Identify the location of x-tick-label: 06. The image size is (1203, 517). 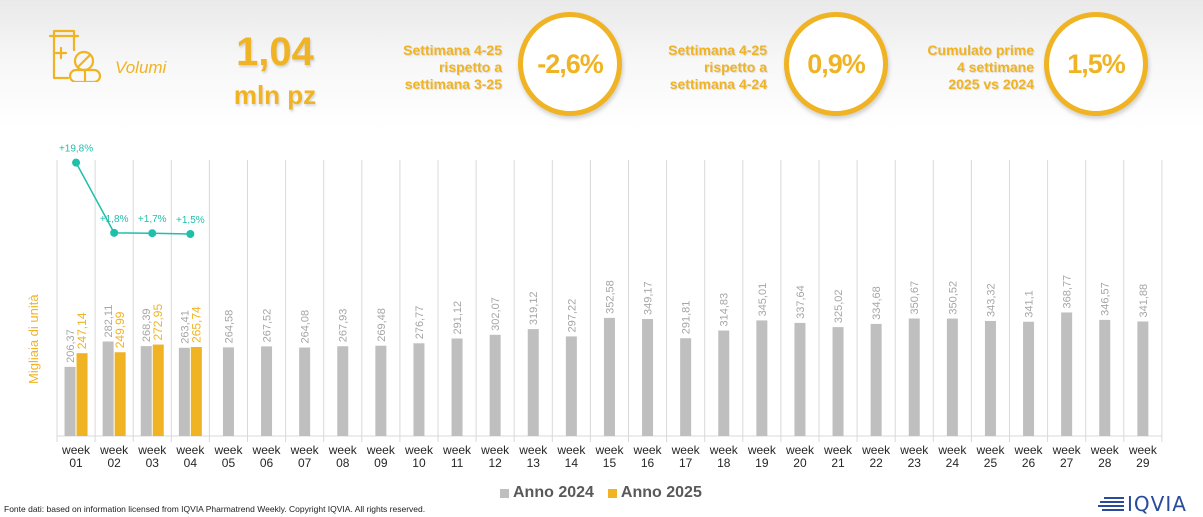
(267, 463).